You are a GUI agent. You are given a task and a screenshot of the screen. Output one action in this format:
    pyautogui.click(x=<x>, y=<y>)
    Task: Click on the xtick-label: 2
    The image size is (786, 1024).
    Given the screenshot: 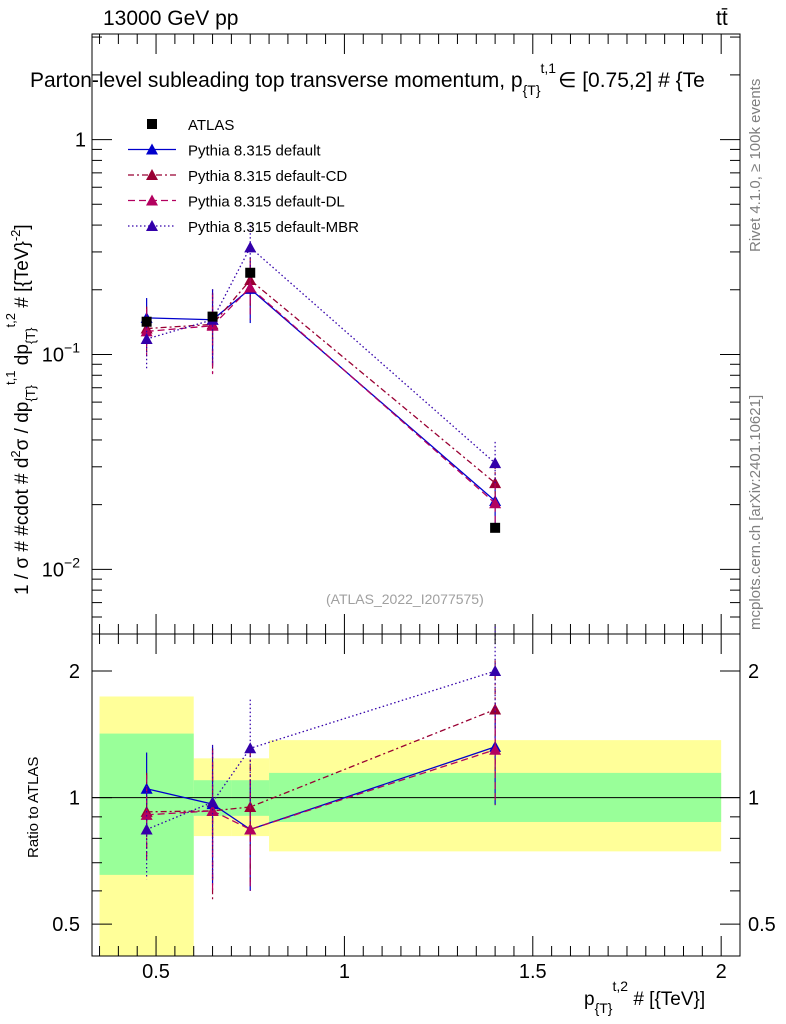 What is the action you would take?
    pyautogui.click(x=721, y=972)
    